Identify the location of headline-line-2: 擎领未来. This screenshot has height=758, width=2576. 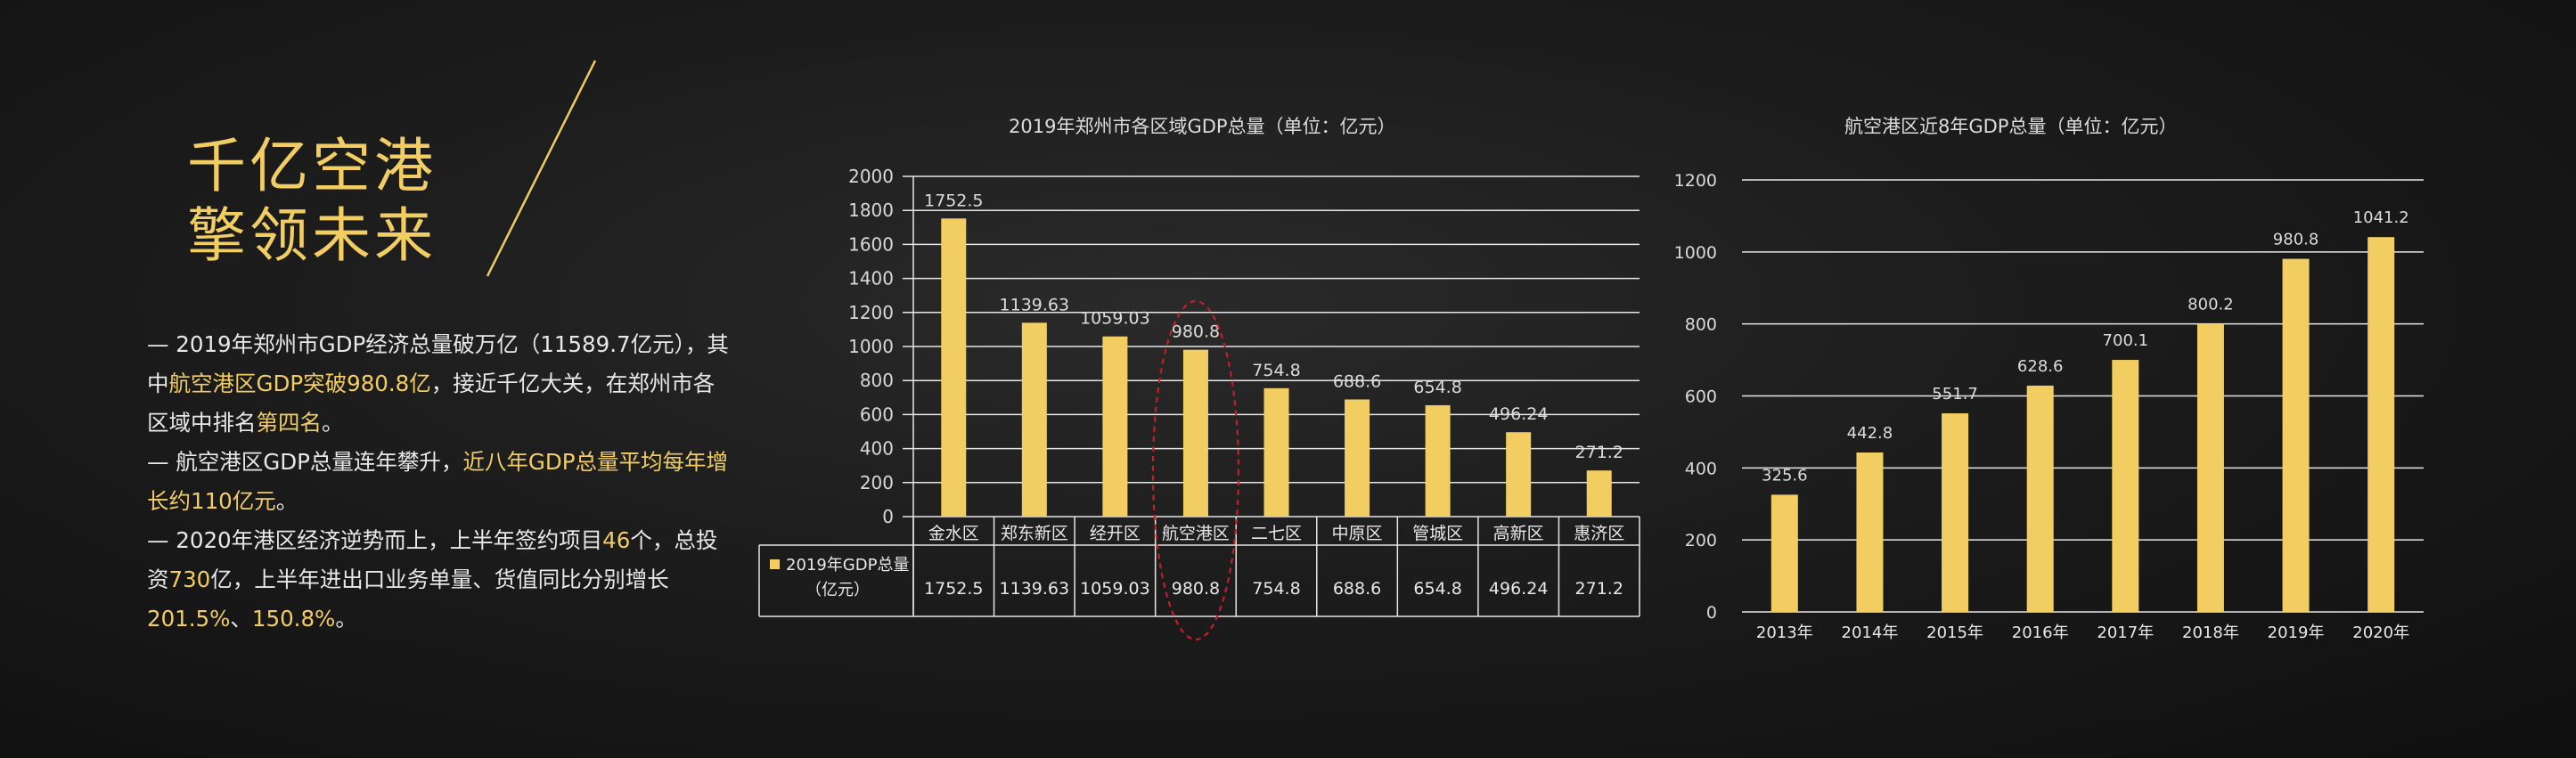
(312, 235).